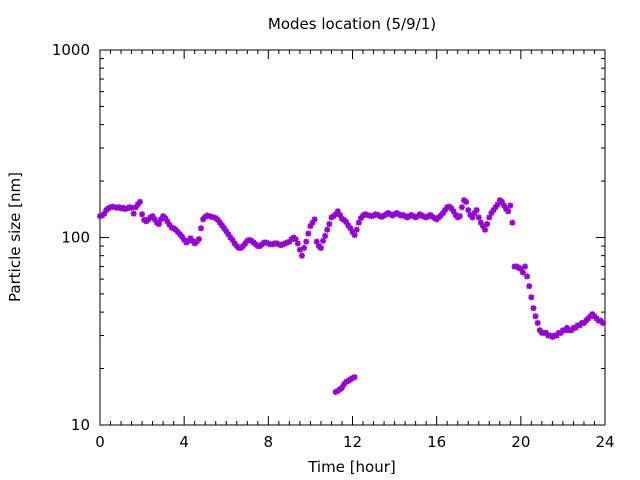  I want to click on x-tick-label: 4, so click(184, 442).